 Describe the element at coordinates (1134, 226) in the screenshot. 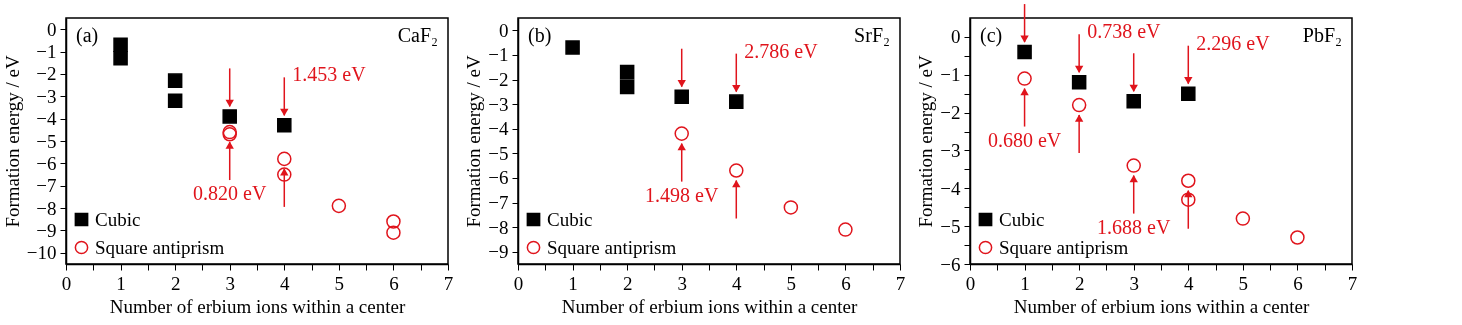

I see `annotation: 1.688 eV` at that location.